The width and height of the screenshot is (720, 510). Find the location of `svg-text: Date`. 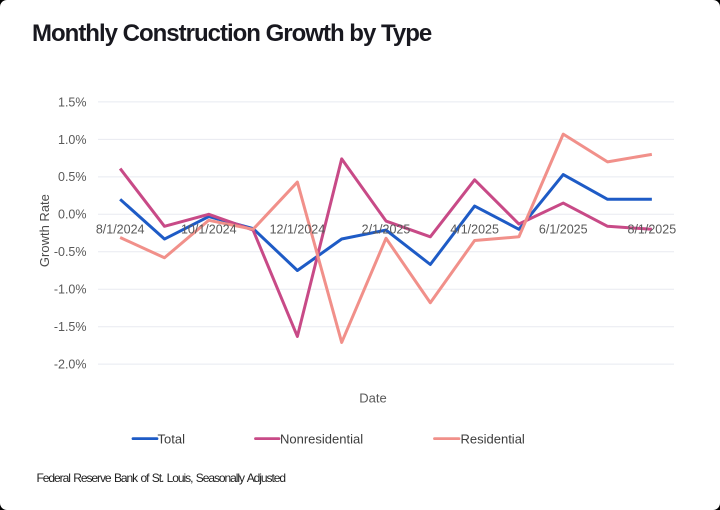

svg-text: Date is located at coordinates (372, 398).